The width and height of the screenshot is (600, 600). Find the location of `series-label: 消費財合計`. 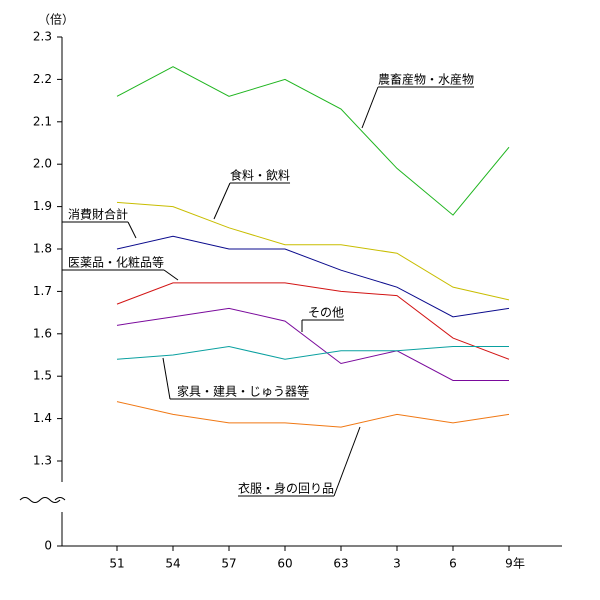

series-label: 消費財合計 is located at coordinates (98, 214).